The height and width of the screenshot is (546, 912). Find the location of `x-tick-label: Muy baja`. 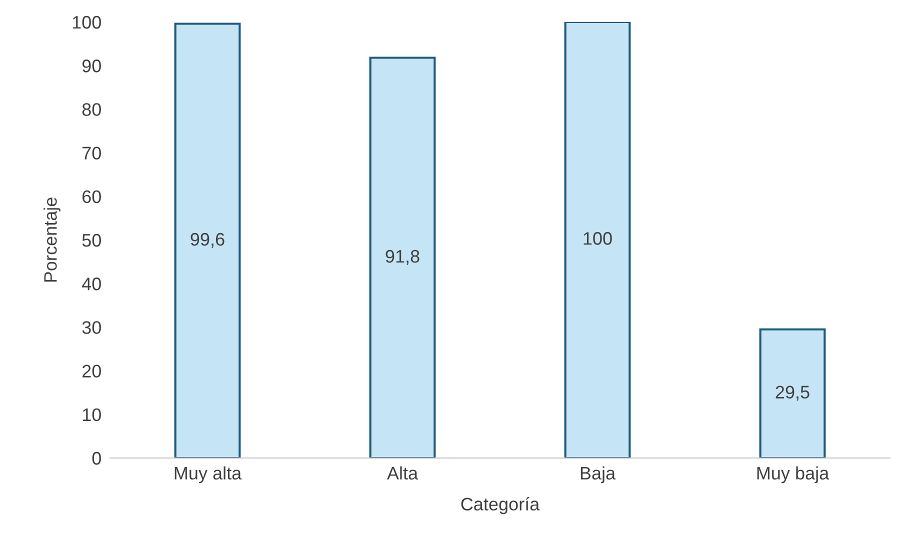

x-tick-label: Muy baja is located at coordinates (793, 475).